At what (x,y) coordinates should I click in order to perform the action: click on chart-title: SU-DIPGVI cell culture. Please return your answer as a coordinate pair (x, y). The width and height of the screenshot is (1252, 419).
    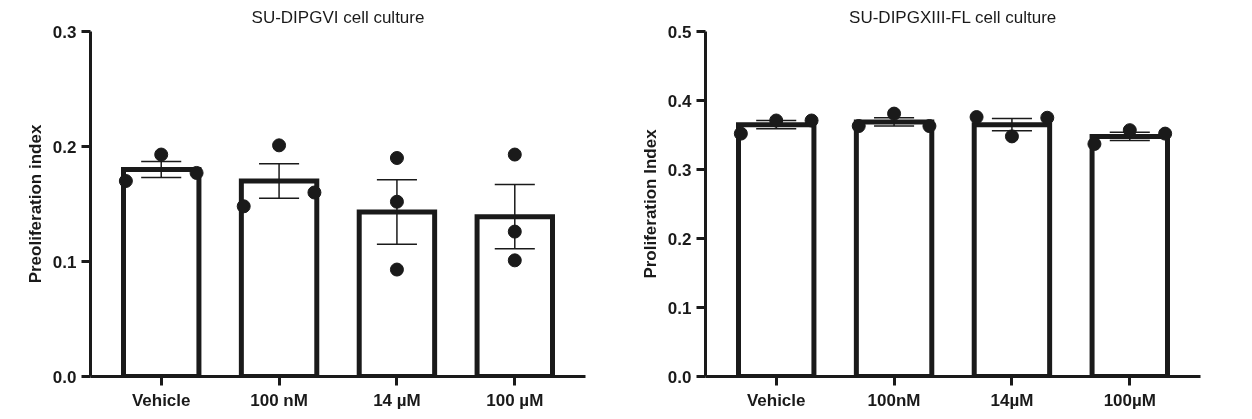
    Looking at the image, I should click on (338, 17).